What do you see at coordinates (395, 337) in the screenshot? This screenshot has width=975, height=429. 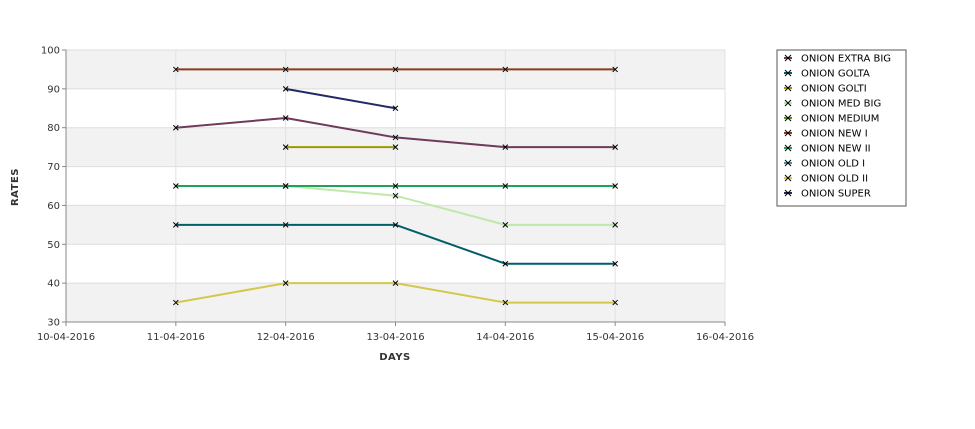 I see `x-tick-label: 13-04-2016` at bounding box center [395, 337].